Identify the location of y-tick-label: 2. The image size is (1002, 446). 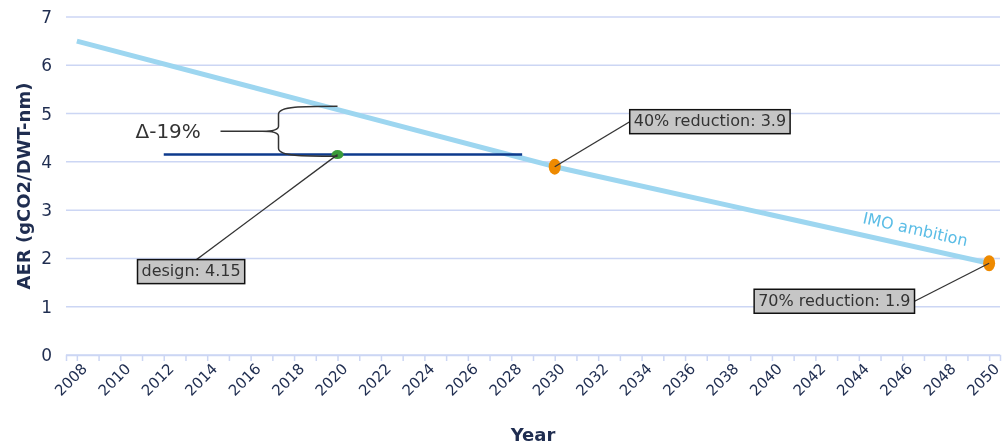
(46, 258).